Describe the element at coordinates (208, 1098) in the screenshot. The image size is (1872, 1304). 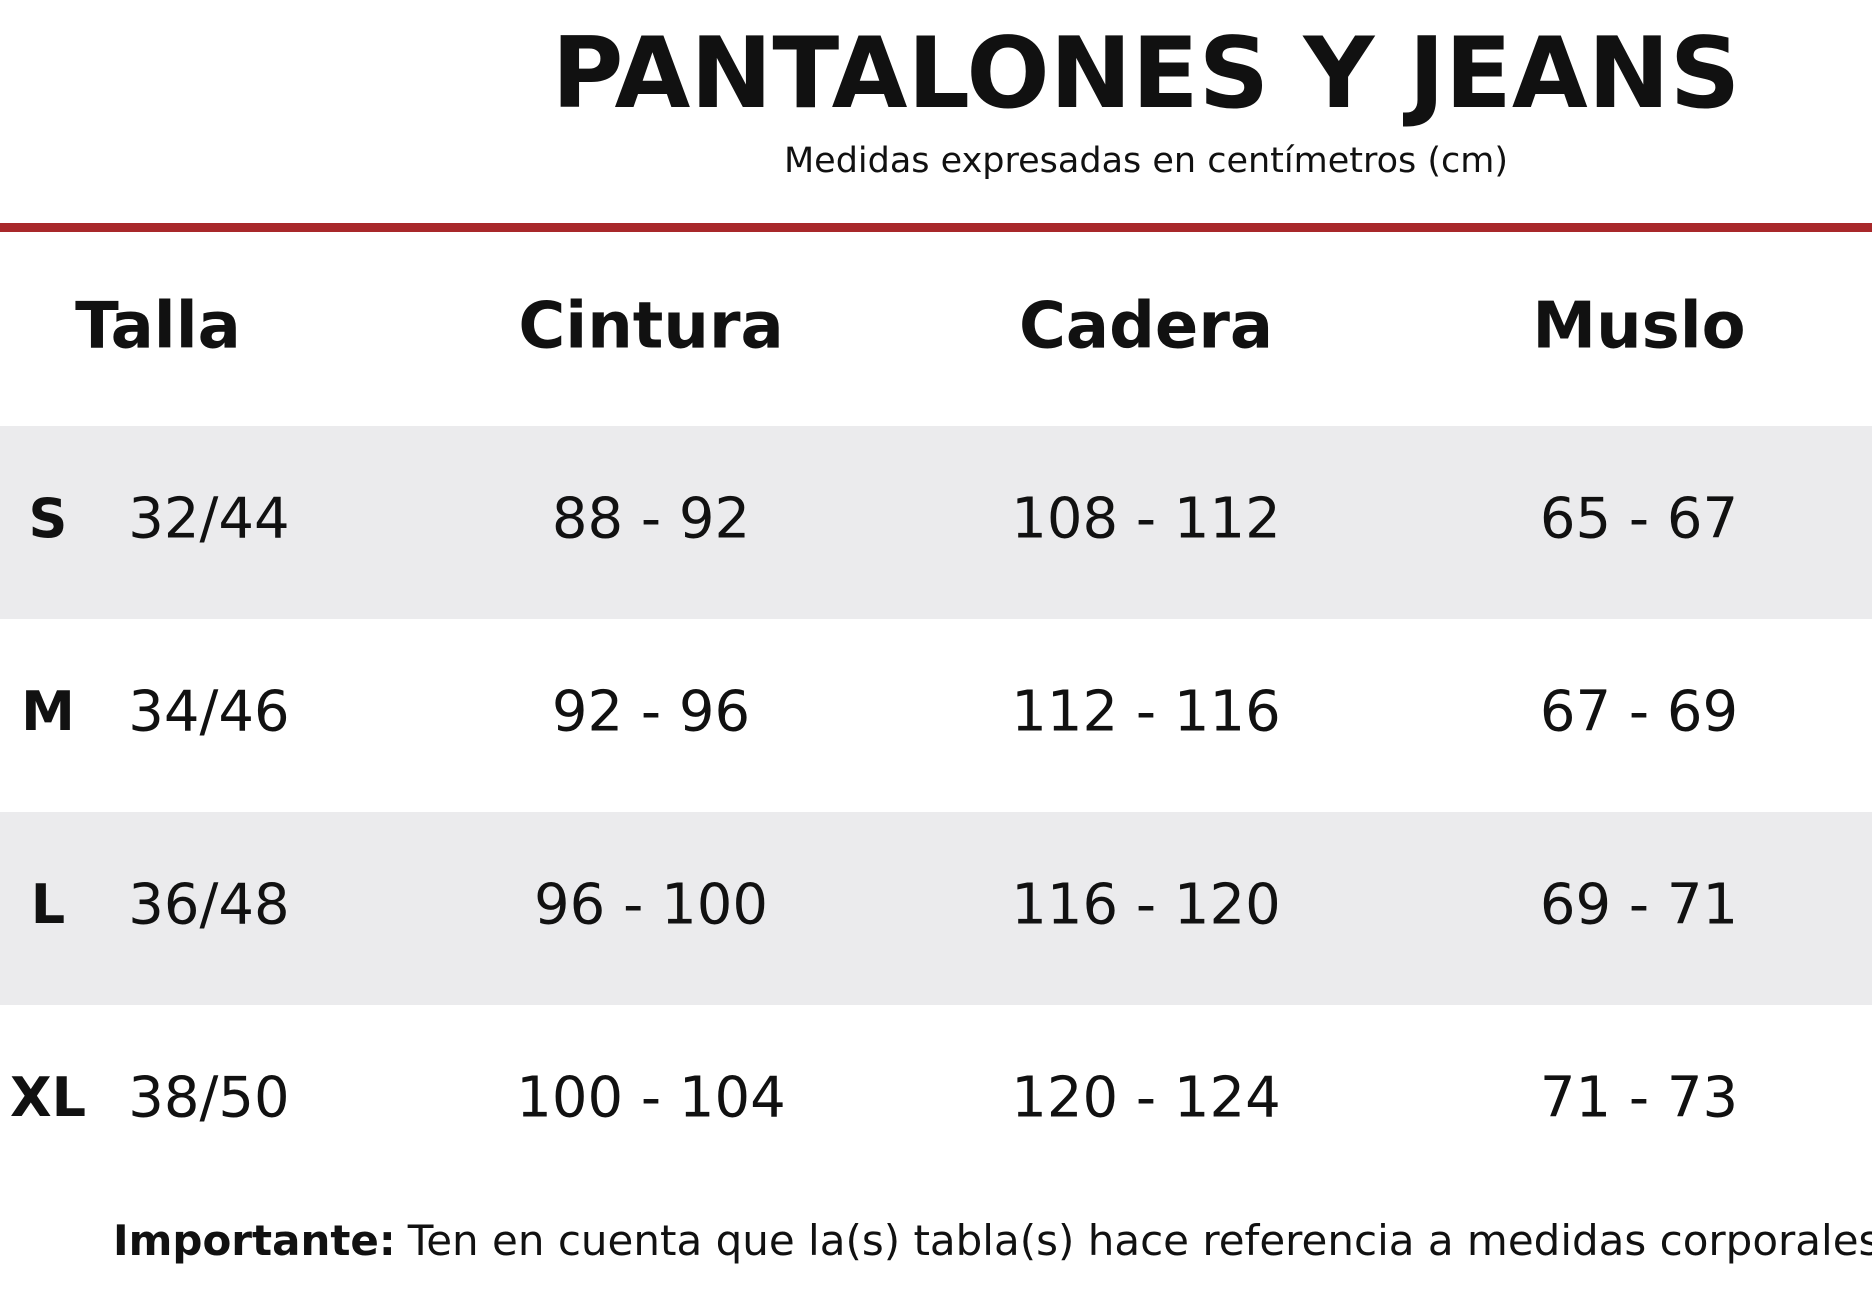
I see `cell: 38/50` at that location.